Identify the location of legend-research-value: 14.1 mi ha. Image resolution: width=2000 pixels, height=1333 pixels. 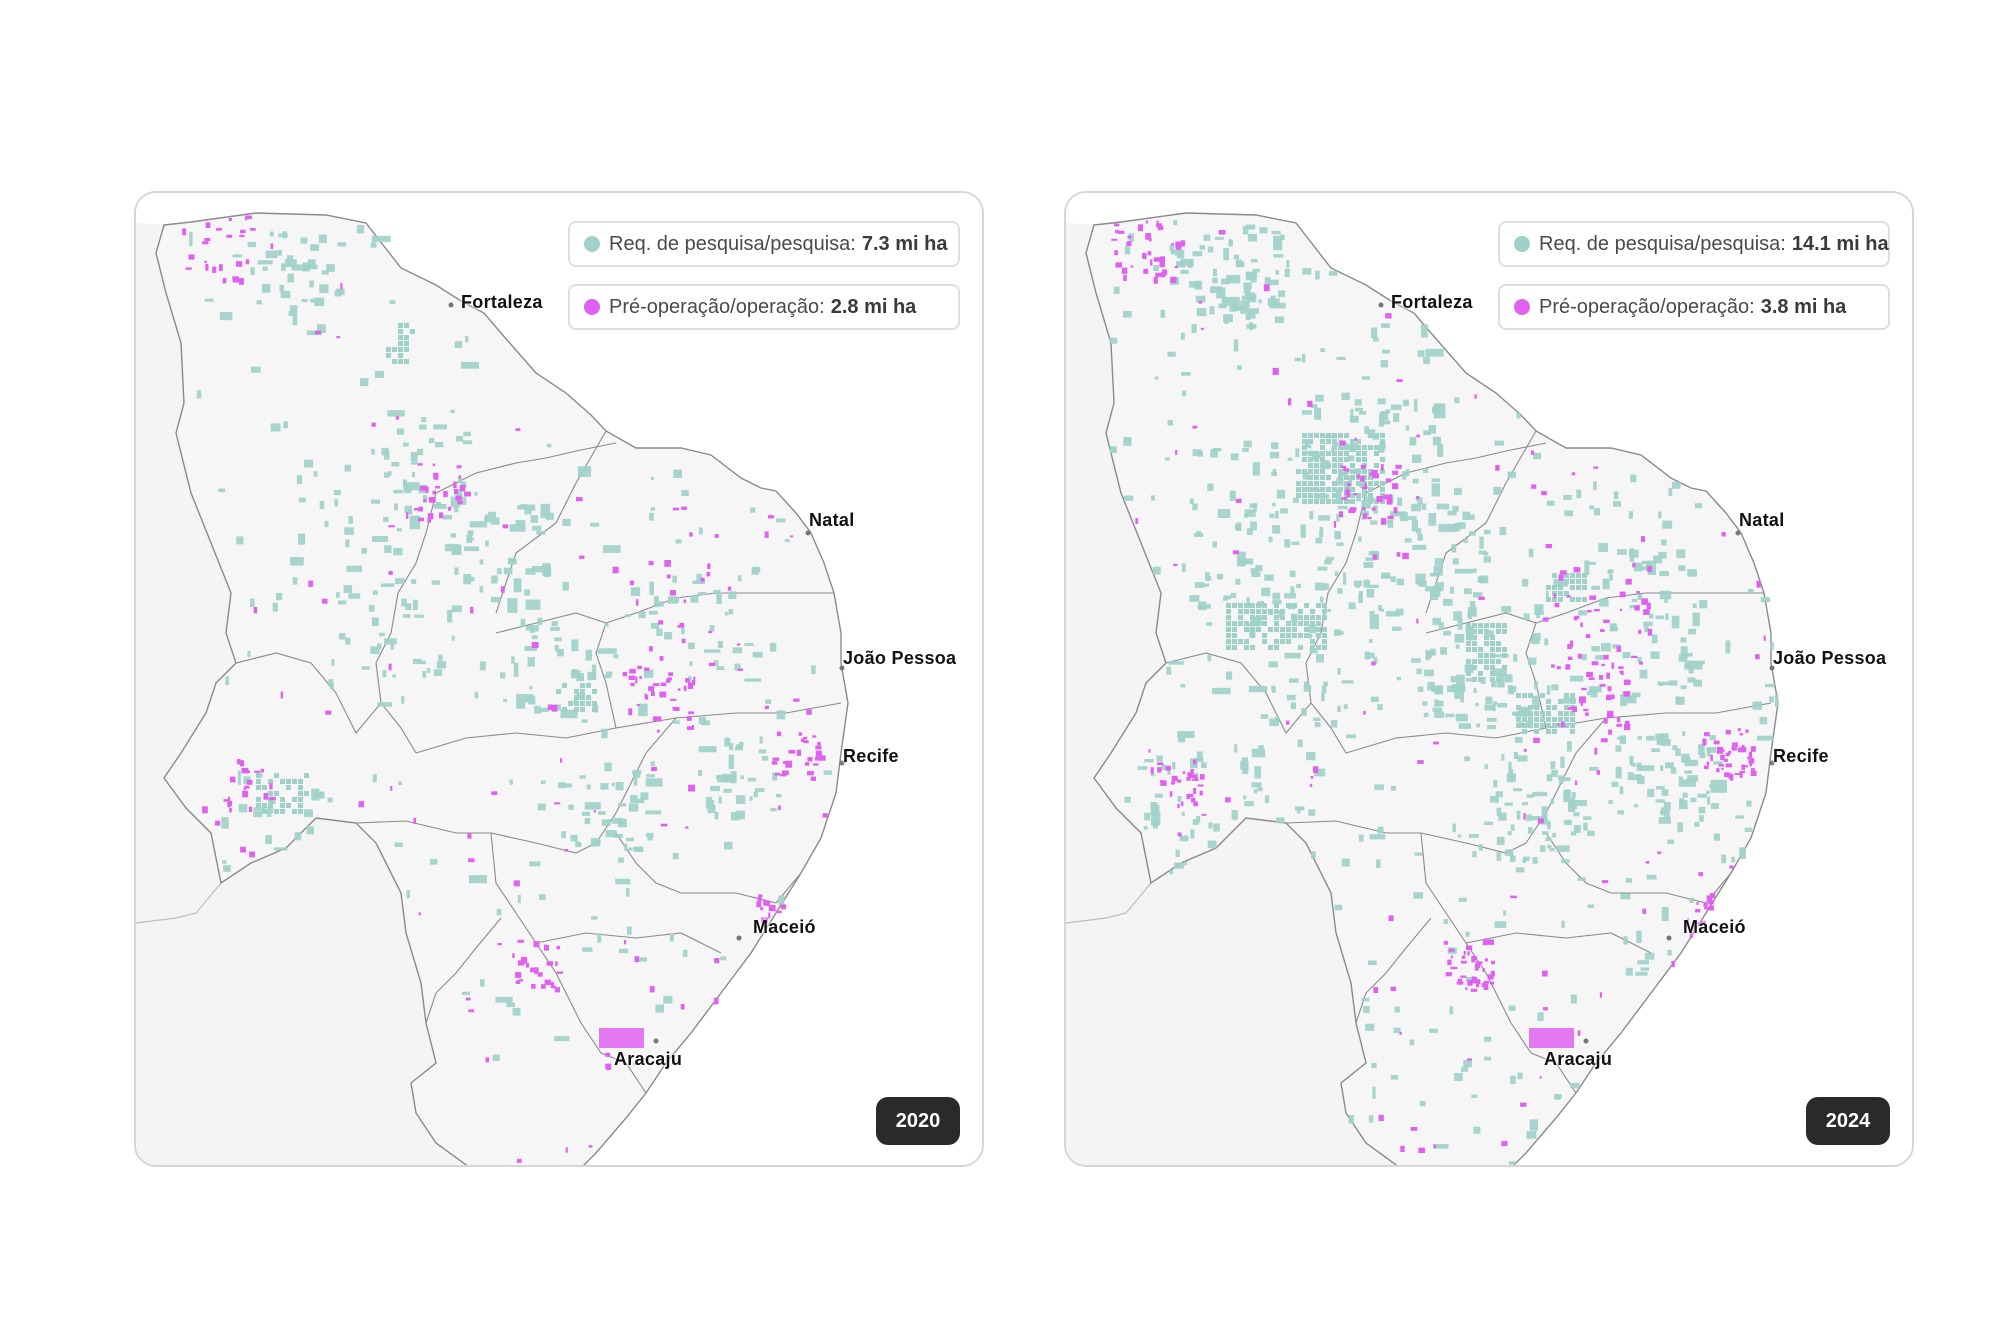
(1840, 243).